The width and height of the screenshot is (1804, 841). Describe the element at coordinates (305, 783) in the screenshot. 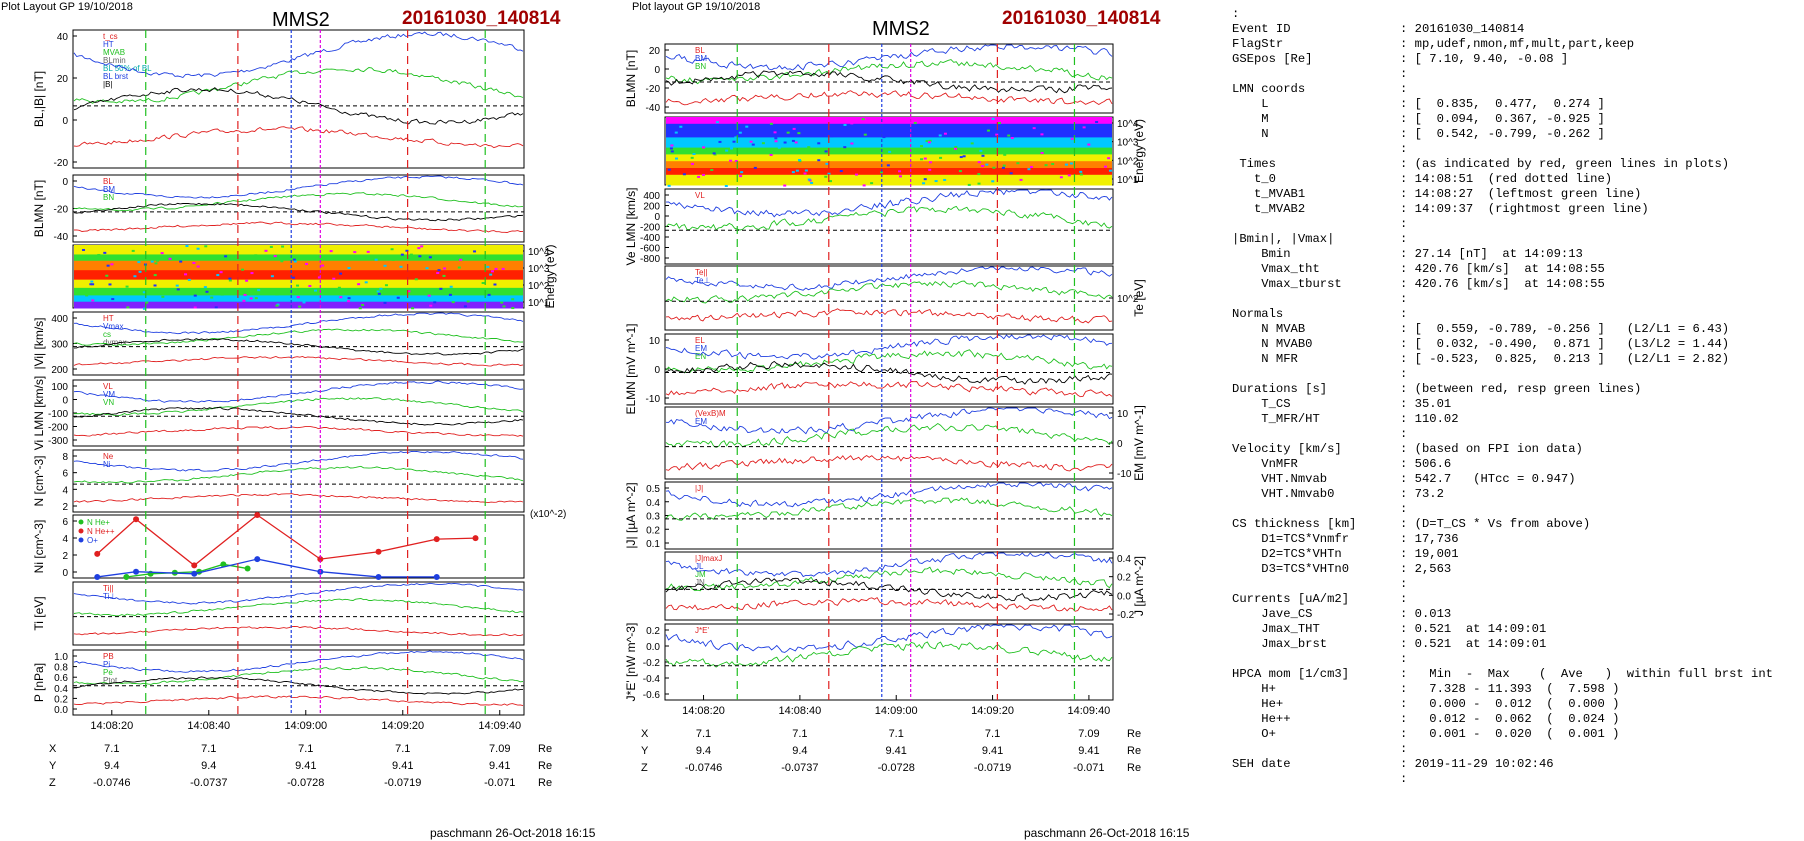

I see `left-orbit-value: -0.0728` at that location.